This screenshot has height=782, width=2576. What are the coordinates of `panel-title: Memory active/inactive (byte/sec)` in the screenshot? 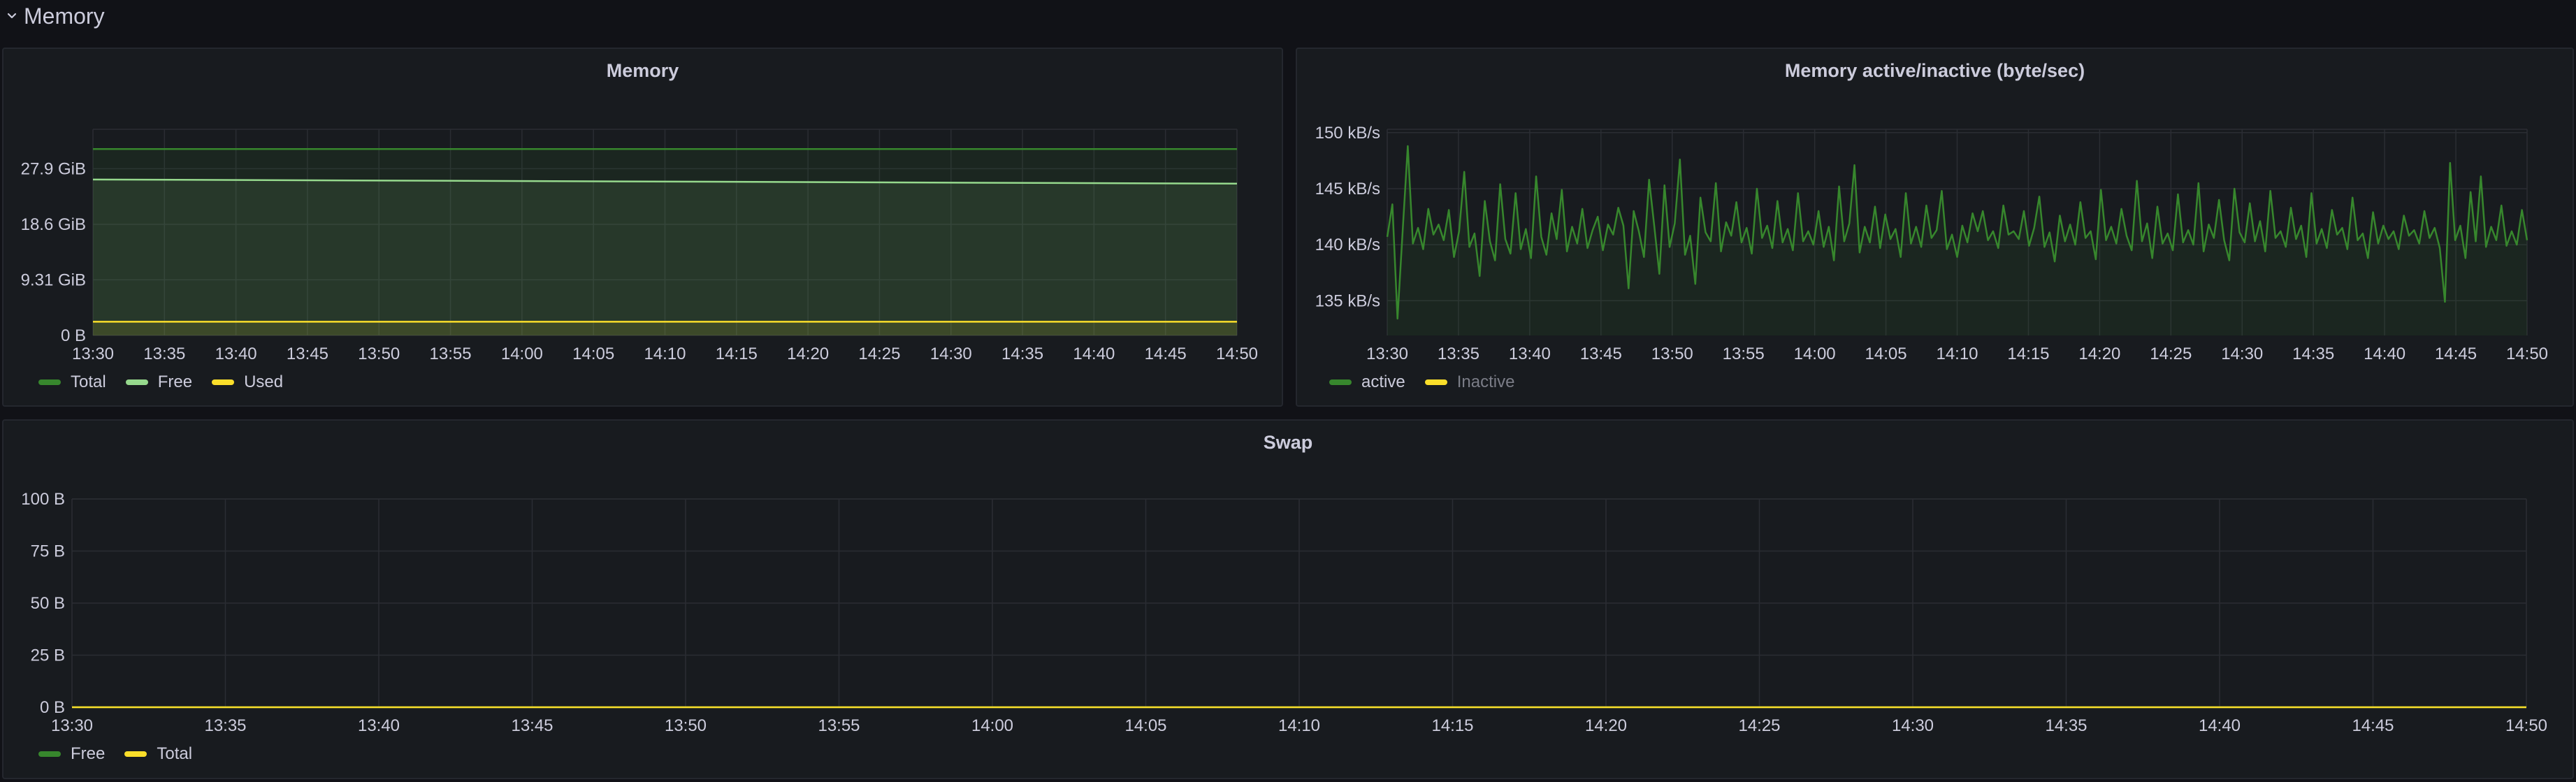 It's located at (1935, 70).